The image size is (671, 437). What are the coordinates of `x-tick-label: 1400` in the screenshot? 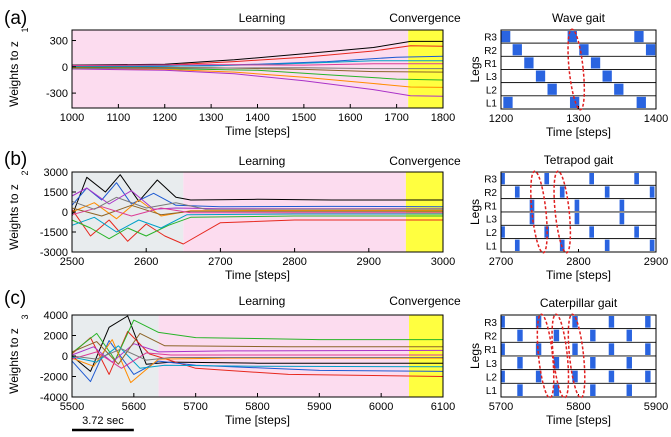 It's located at (257, 118).